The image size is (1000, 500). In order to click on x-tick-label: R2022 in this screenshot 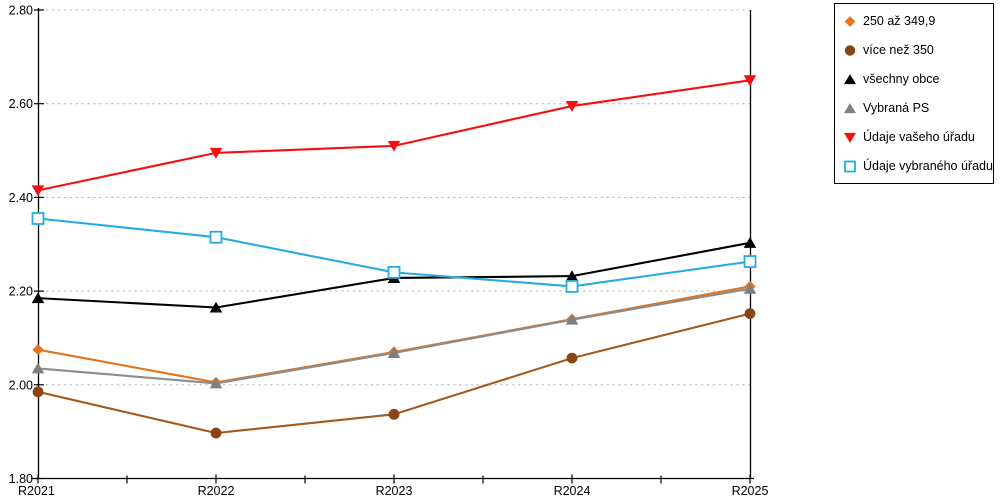, I will do `click(216, 491)`.